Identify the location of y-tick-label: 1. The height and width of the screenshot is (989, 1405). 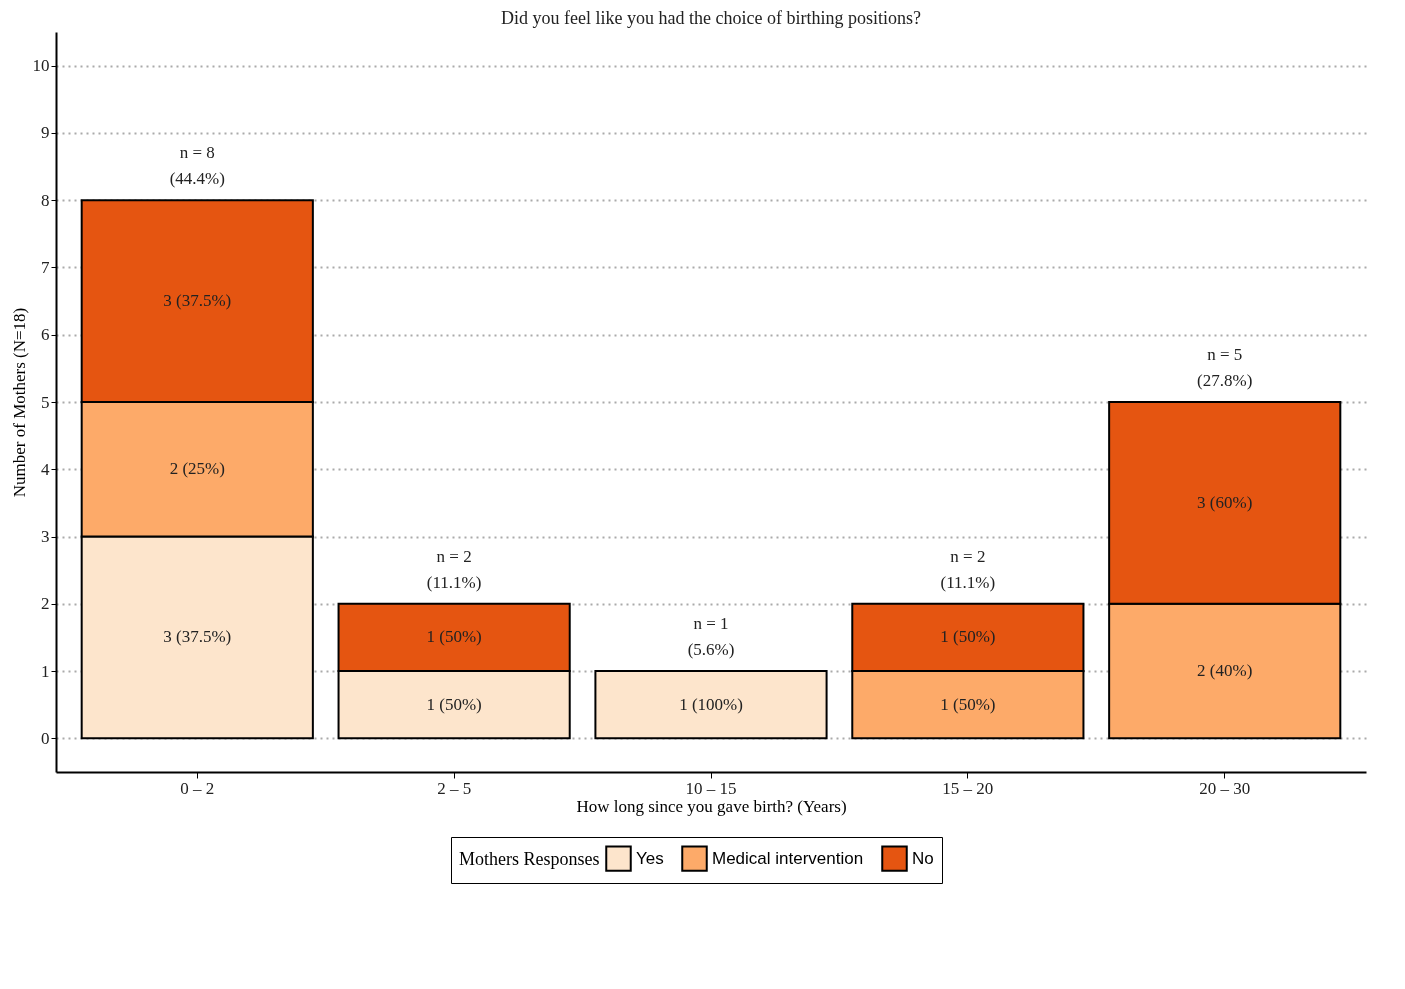
(45, 671).